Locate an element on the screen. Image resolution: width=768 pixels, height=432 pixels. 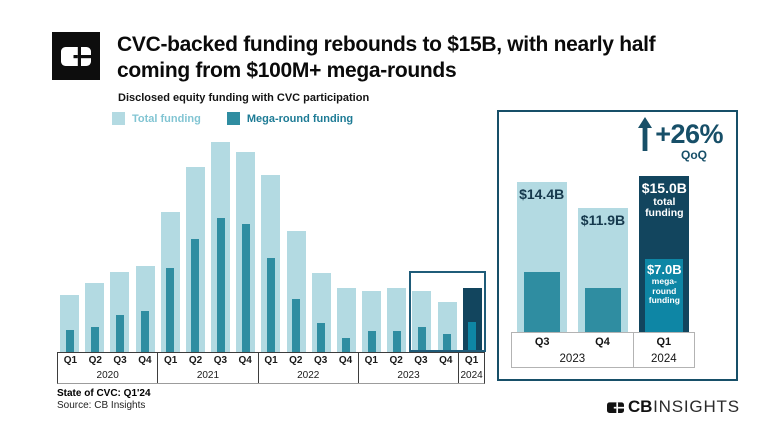
brand-text-bold: CB is located at coordinates (640, 406).